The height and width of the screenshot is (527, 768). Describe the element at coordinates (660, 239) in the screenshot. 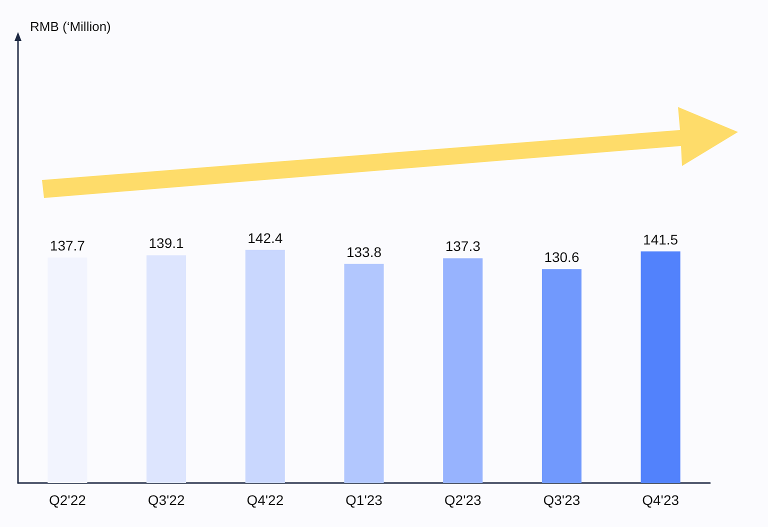

I see `data-label: 141.5` at that location.